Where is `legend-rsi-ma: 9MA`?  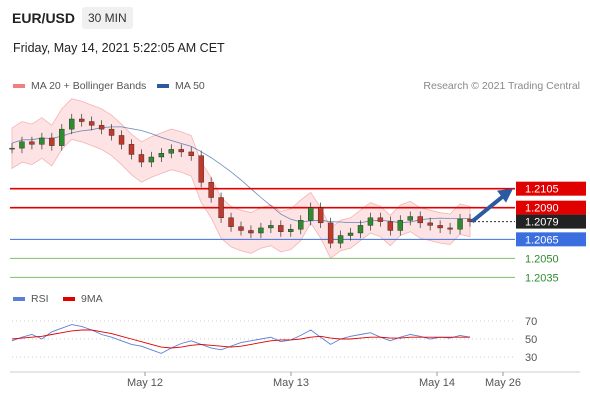
legend-rsi-ma: 9MA is located at coordinates (83, 299).